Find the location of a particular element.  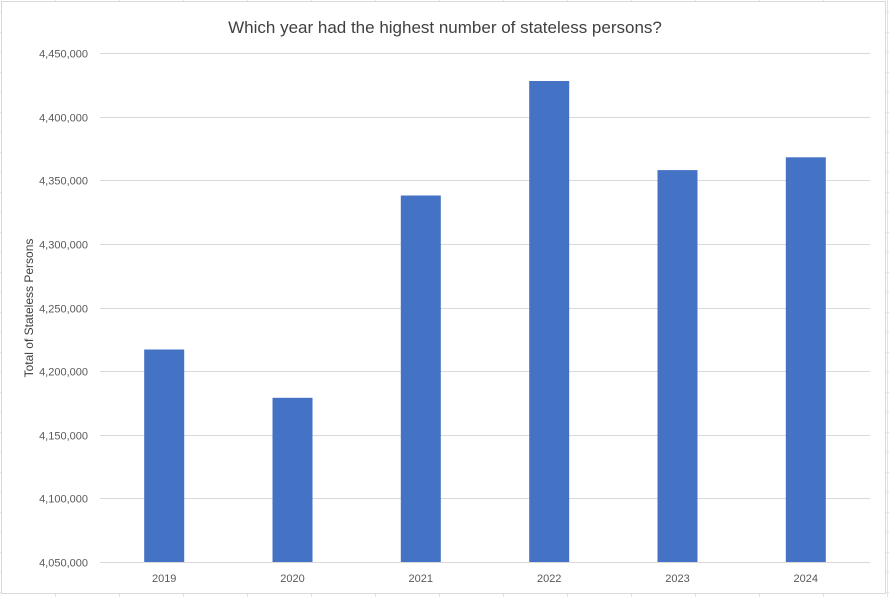

x-tick-label: 2024 is located at coordinates (806, 579).